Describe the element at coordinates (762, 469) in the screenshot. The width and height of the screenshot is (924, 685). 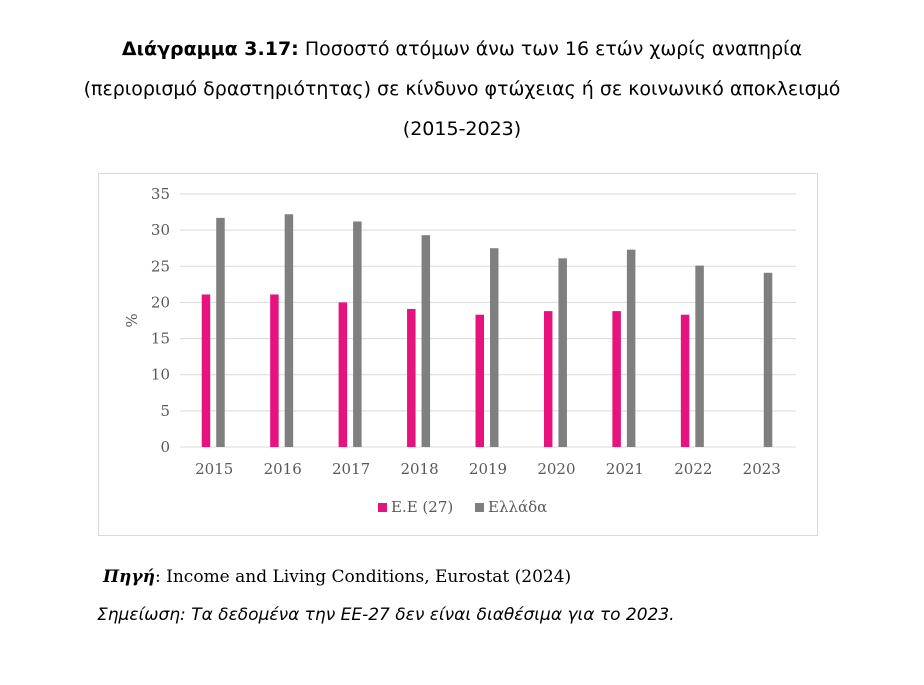
I see `x-tick-label: 2023` at that location.